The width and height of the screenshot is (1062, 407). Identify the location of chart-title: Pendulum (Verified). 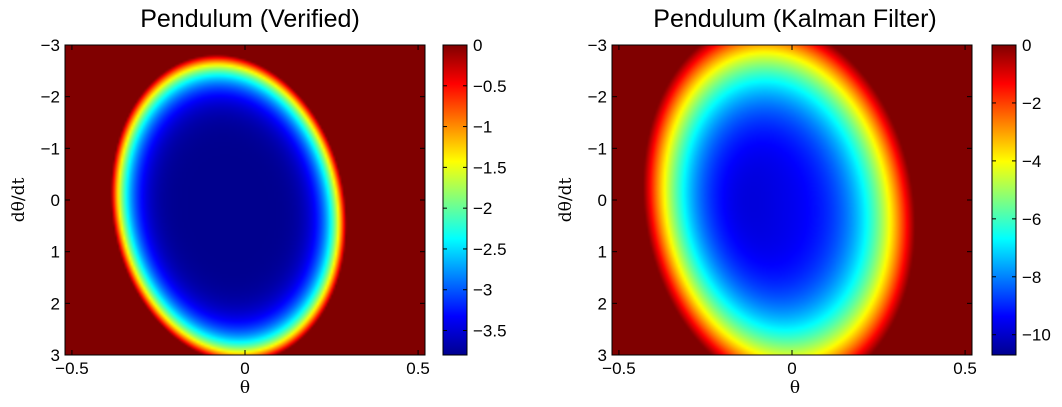
(250, 19).